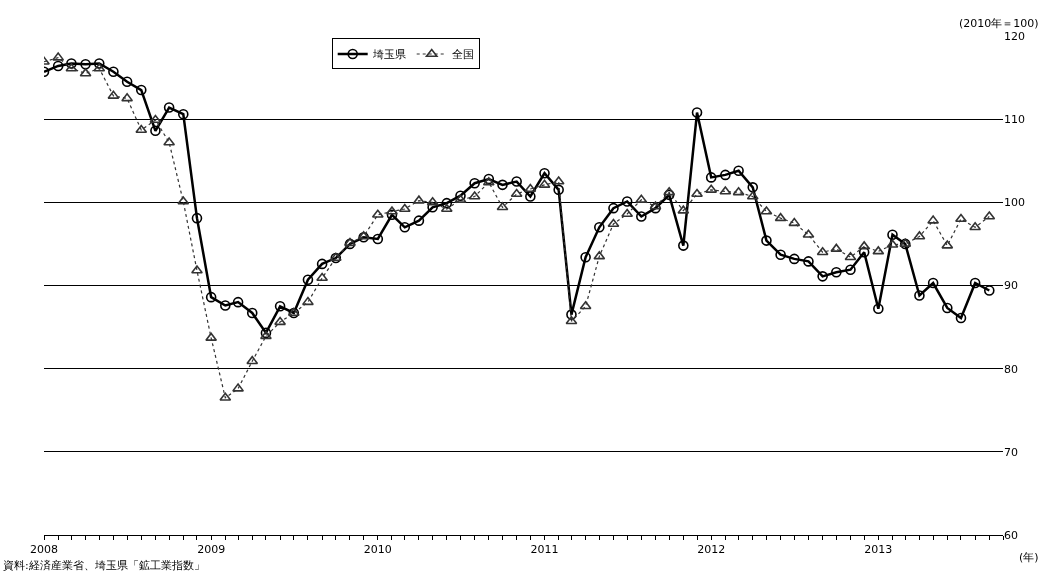 The height and width of the screenshot is (585, 1043). I want to click on x-tick-label: 2013, so click(878, 550).